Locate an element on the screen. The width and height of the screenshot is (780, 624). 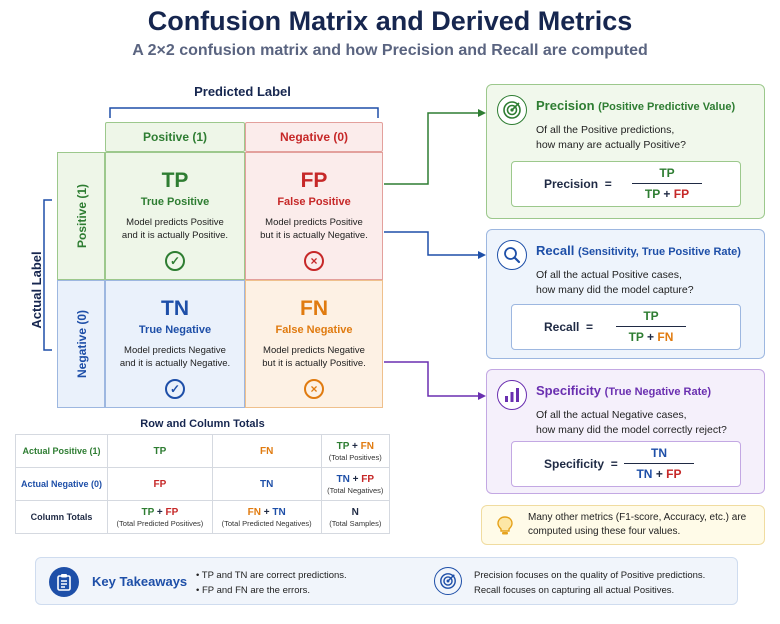
totals-title: Row and Column Totals is located at coordinates (202, 424).